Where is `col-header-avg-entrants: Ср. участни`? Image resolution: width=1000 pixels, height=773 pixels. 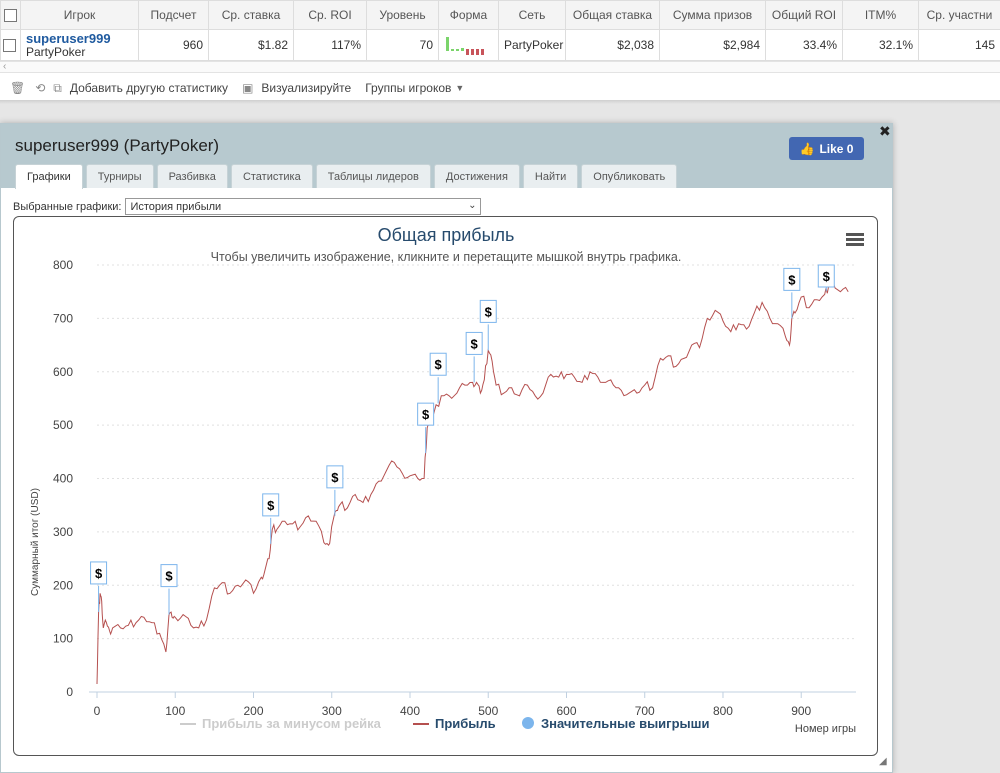
col-header-avg-entrants: Ср. участни is located at coordinates (959, 15).